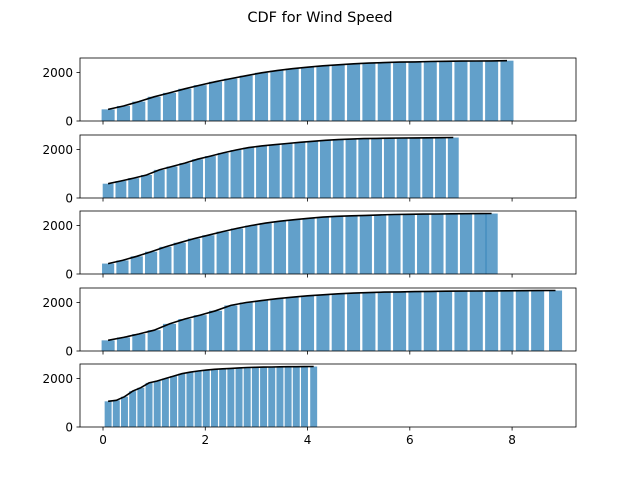 The image size is (640, 480). Describe the element at coordinates (103, 440) in the screenshot. I see `x-tick-label: 0` at that location.